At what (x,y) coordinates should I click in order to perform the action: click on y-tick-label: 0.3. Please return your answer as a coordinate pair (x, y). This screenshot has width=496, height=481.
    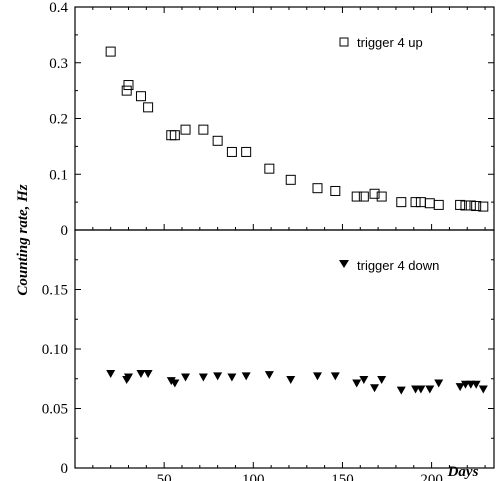
    Looking at the image, I should click on (58, 64).